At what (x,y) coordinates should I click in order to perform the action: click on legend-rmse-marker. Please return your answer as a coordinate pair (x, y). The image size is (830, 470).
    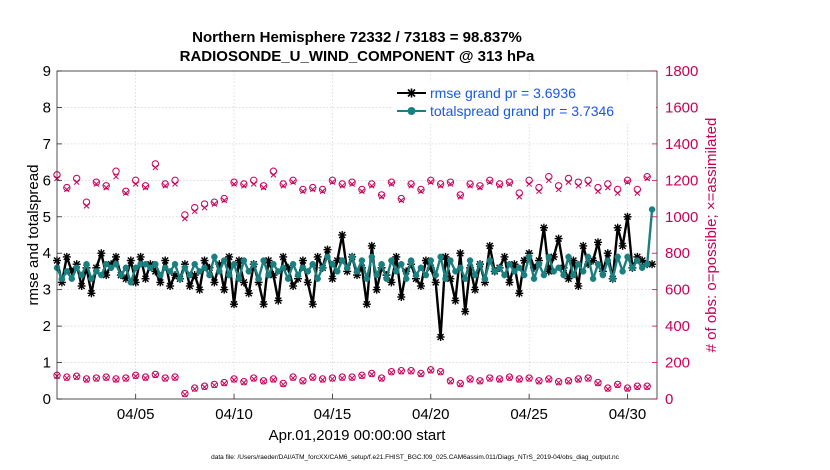
    Looking at the image, I should click on (411, 93).